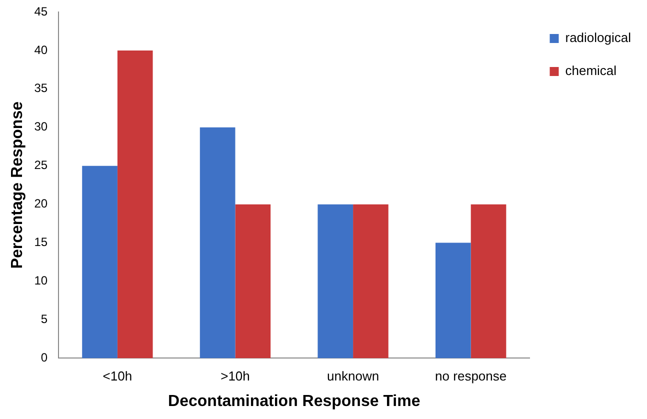 The height and width of the screenshot is (419, 647). Describe the element at coordinates (41, 281) in the screenshot. I see `y-tick-label: 10` at that location.